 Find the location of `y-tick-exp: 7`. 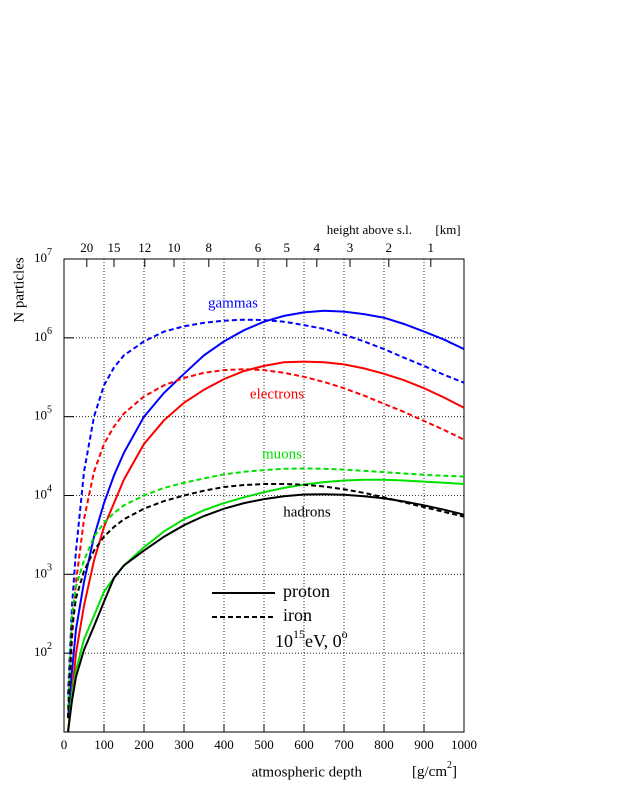

y-tick-exp: 7 is located at coordinates (49, 252).